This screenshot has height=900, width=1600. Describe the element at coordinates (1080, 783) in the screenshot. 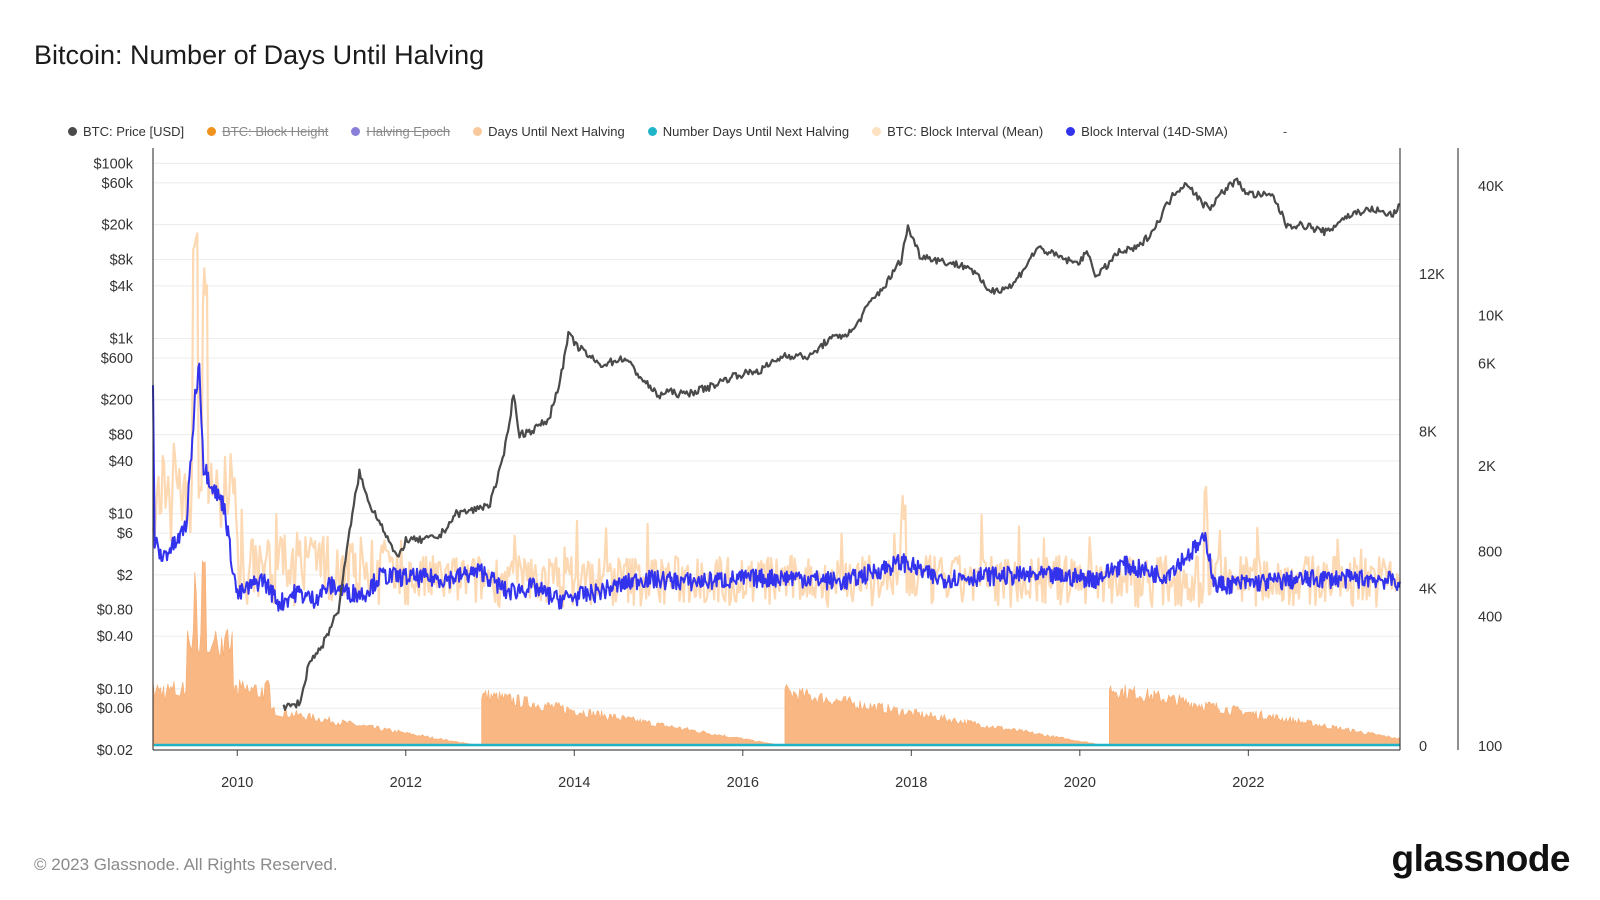

I see `x-tick-label: 2020` at that location.